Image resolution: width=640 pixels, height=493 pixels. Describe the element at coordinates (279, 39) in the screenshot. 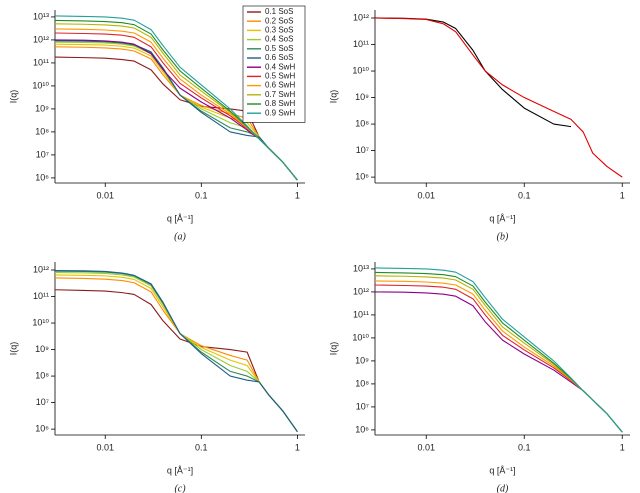

I see `legend-label: 0.4 SoS` at that location.